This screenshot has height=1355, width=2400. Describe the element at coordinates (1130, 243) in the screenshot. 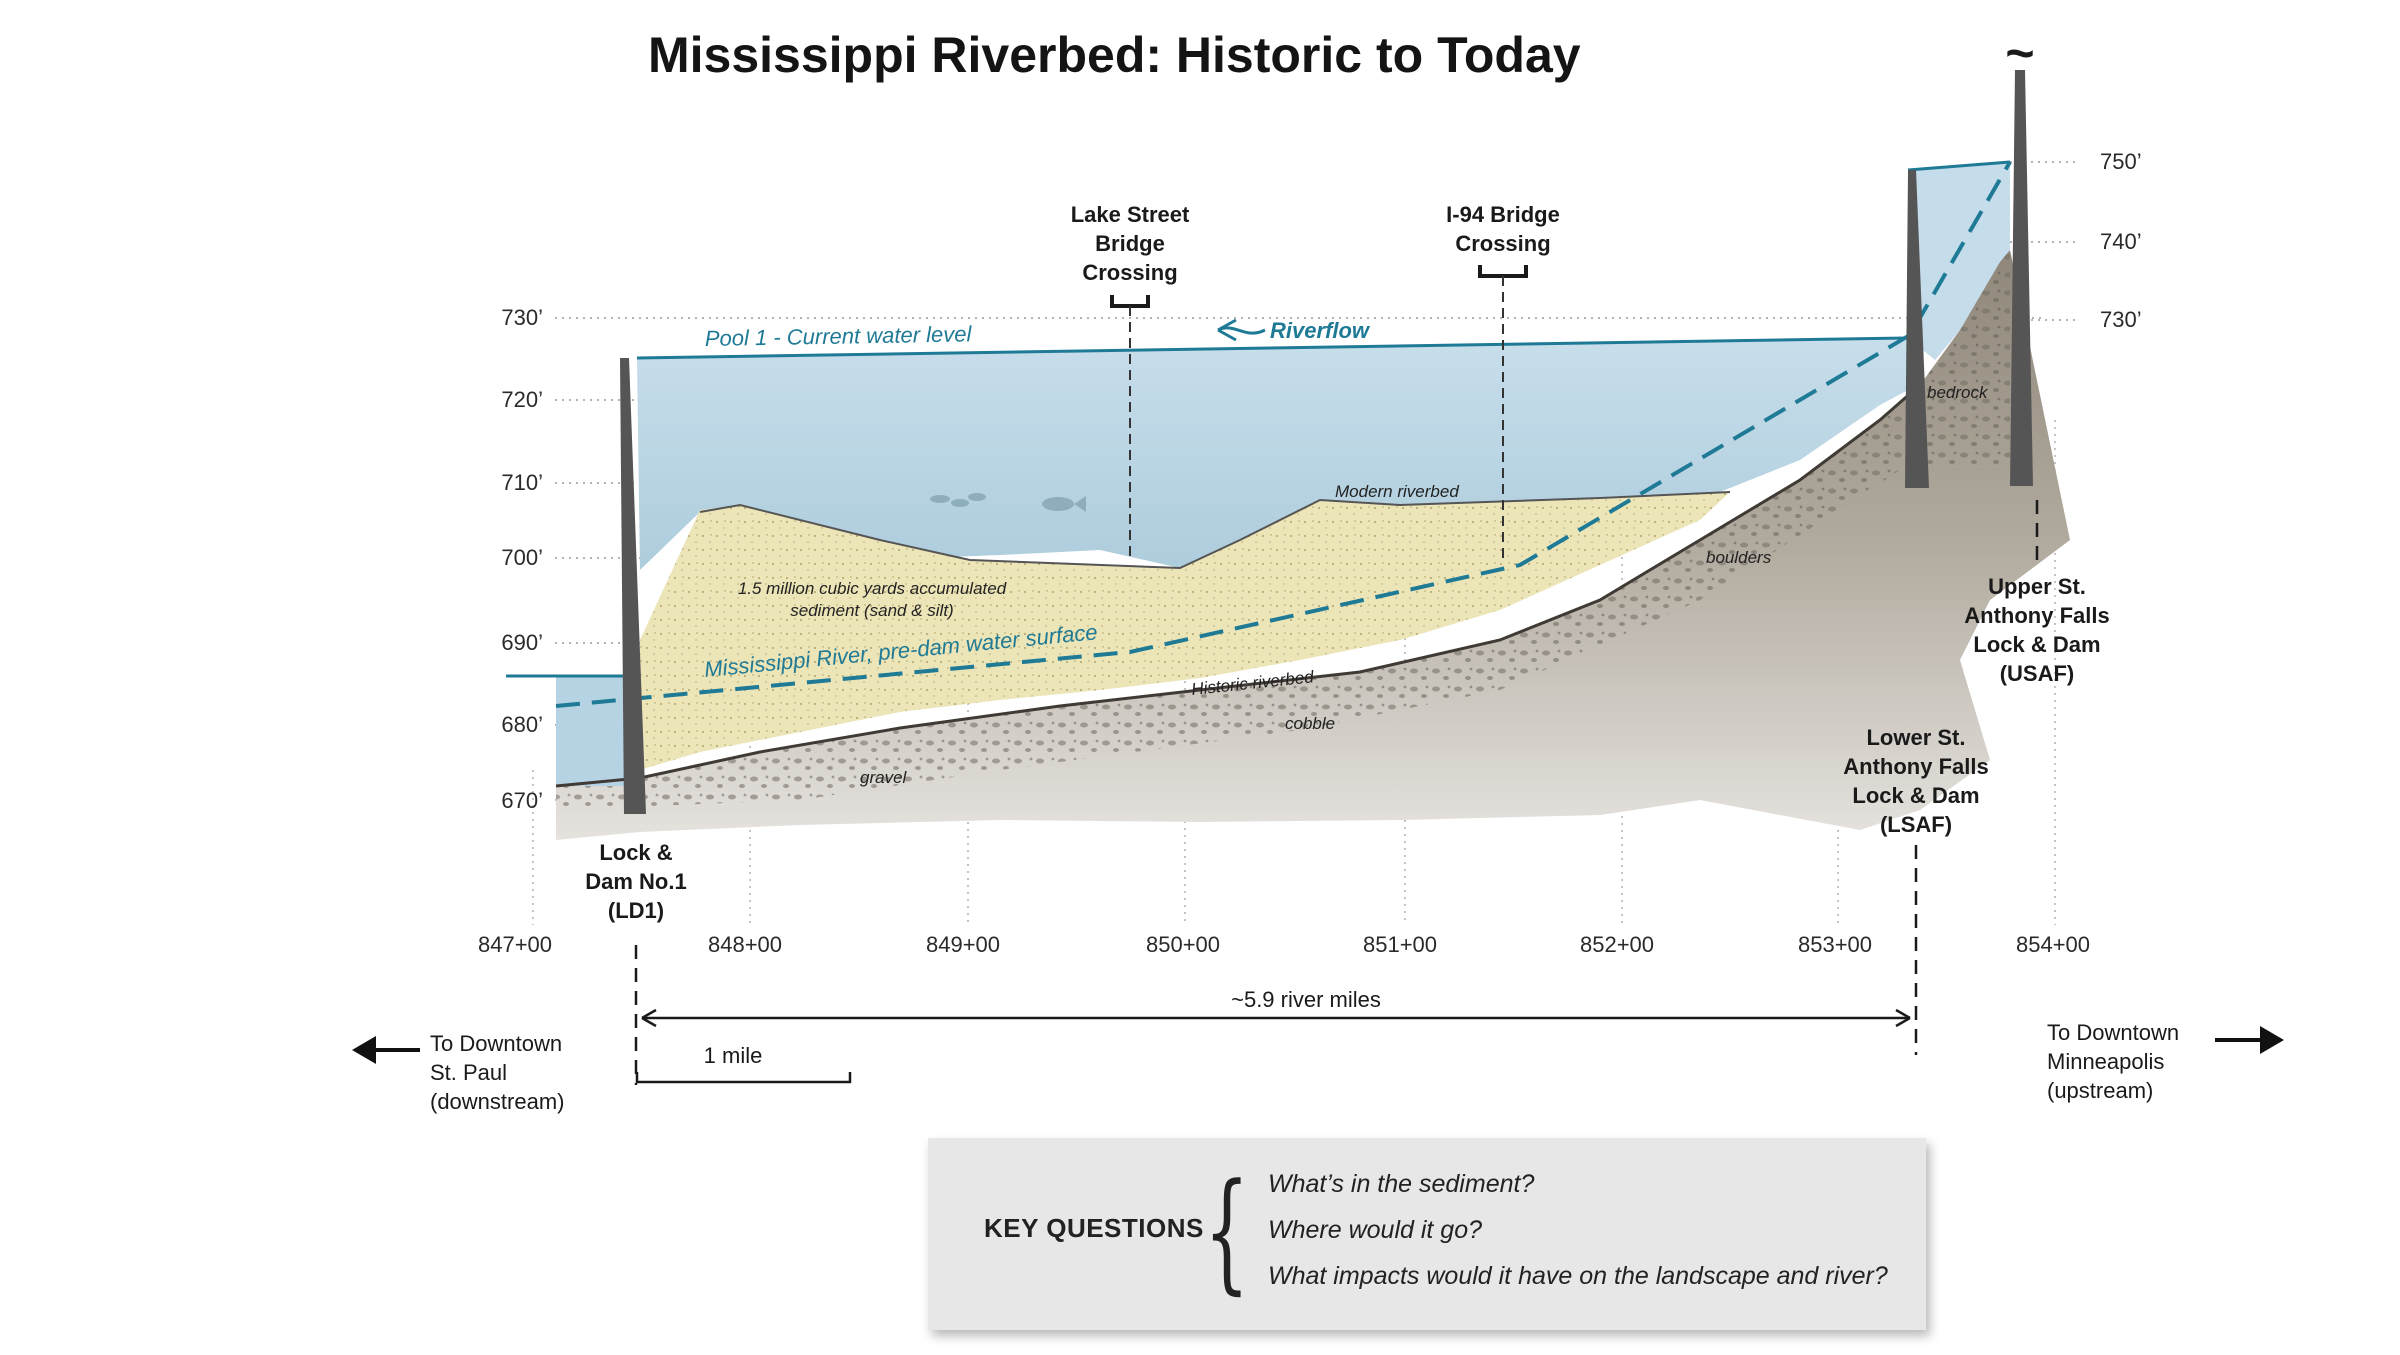

I see `lake-street-label-2: Bridge` at that location.